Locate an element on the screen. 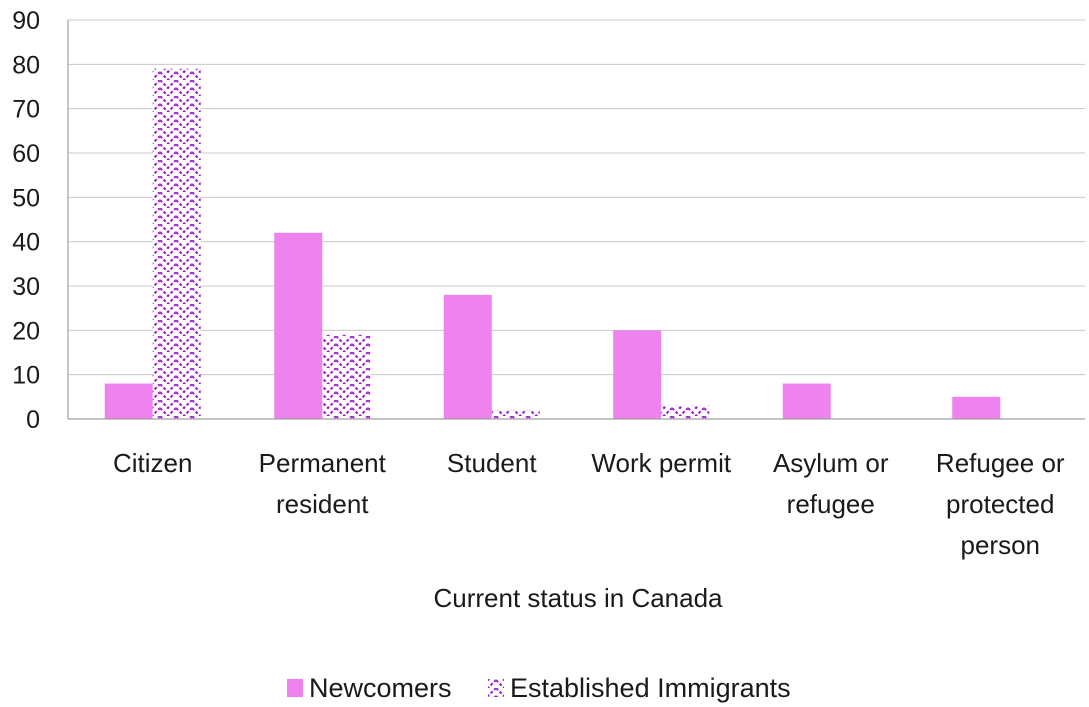 This screenshot has width=1089, height=707. y-tick-label: 90 is located at coordinates (26, 21).